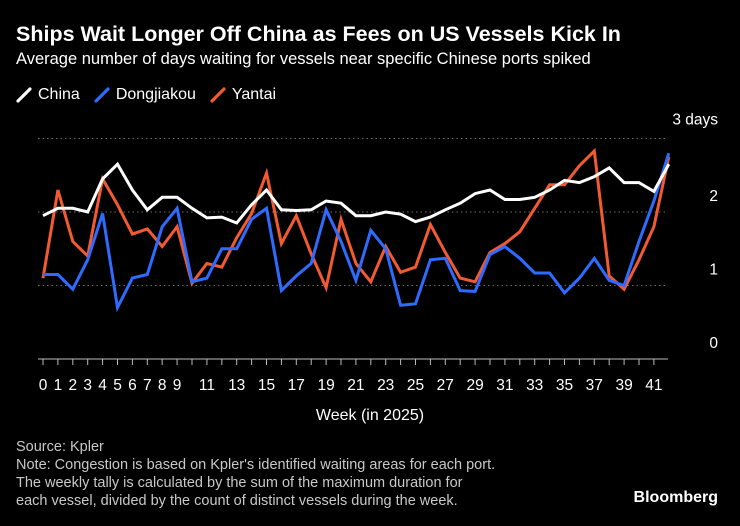 Image resolution: width=740 pixels, height=526 pixels. Describe the element at coordinates (474, 385) in the screenshot. I see `x-tick-label-29: 29` at that location.